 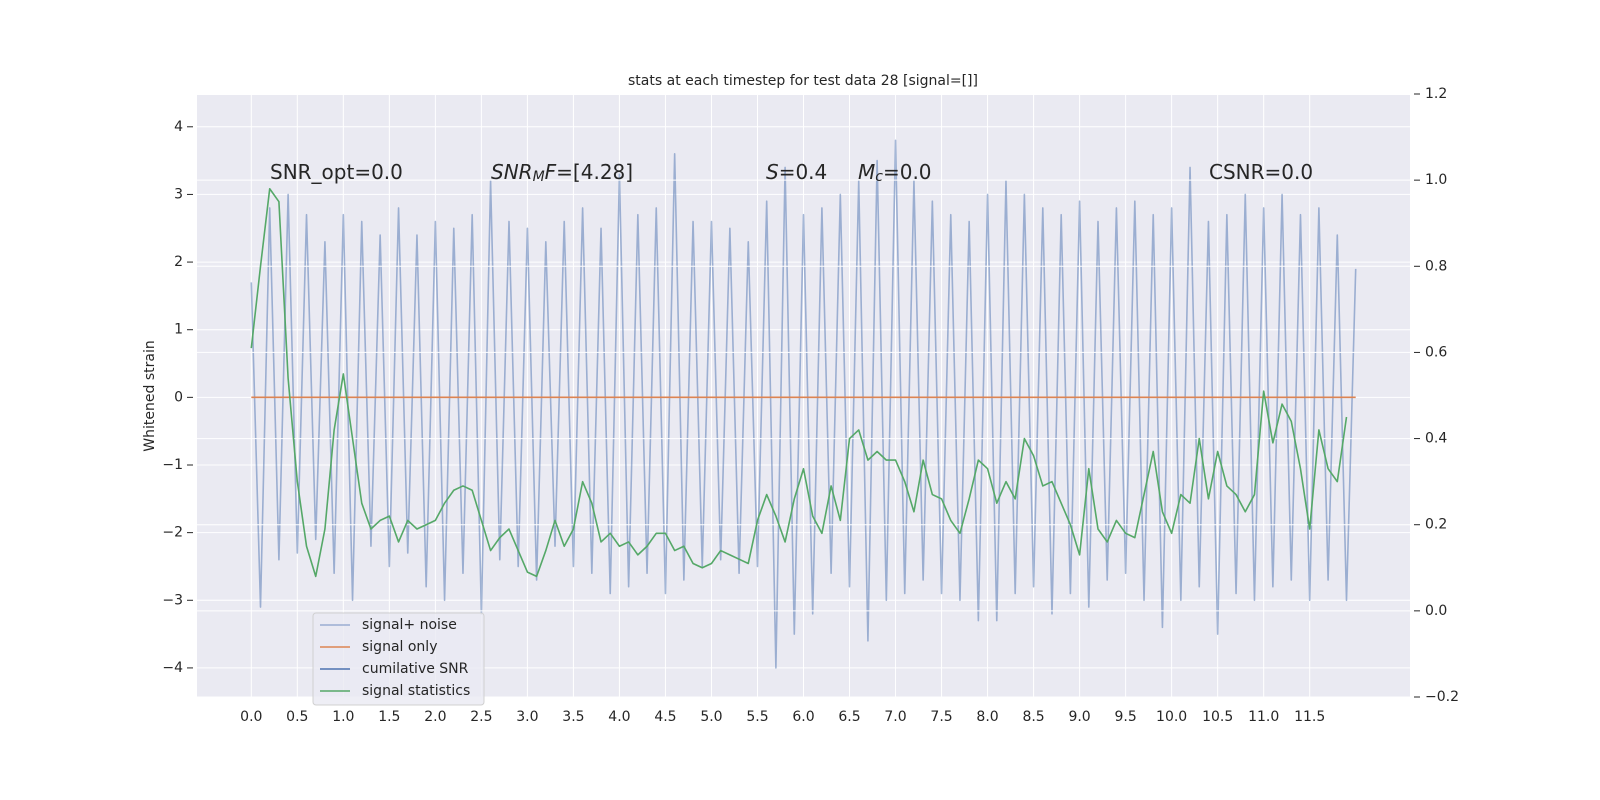 What do you see at coordinates (178, 194) in the screenshot?
I see `y-tick-label: 3` at bounding box center [178, 194].